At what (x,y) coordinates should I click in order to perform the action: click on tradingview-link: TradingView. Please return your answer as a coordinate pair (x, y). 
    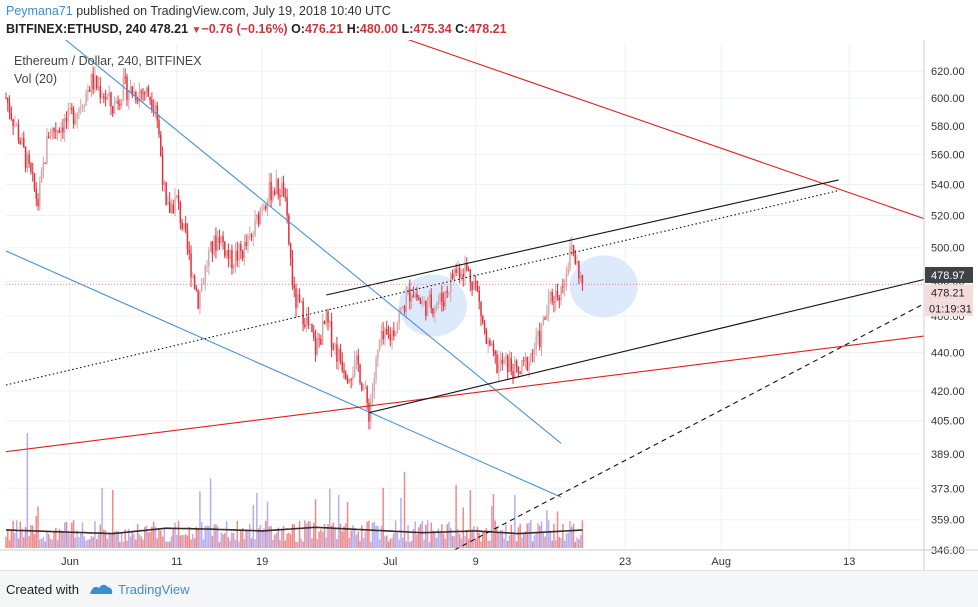
    Looking at the image, I should click on (154, 589).